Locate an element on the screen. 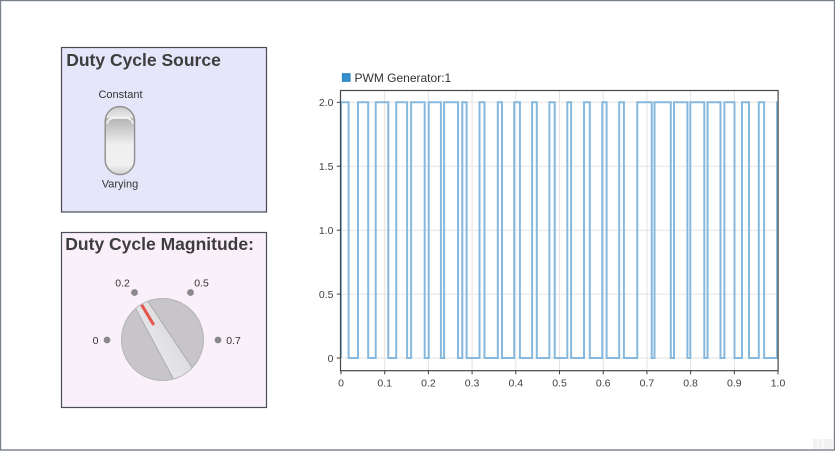  svg-text: 0.8 is located at coordinates (690, 384).